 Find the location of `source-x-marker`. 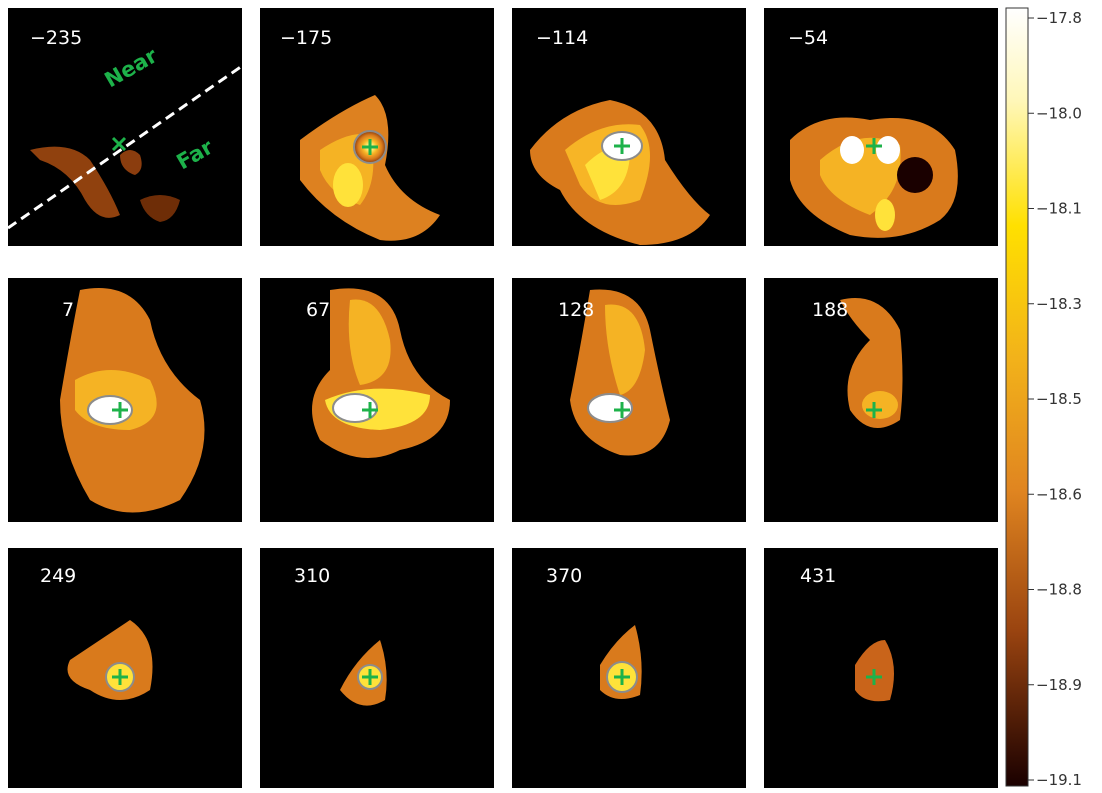

source-x-marker is located at coordinates (119, 144).